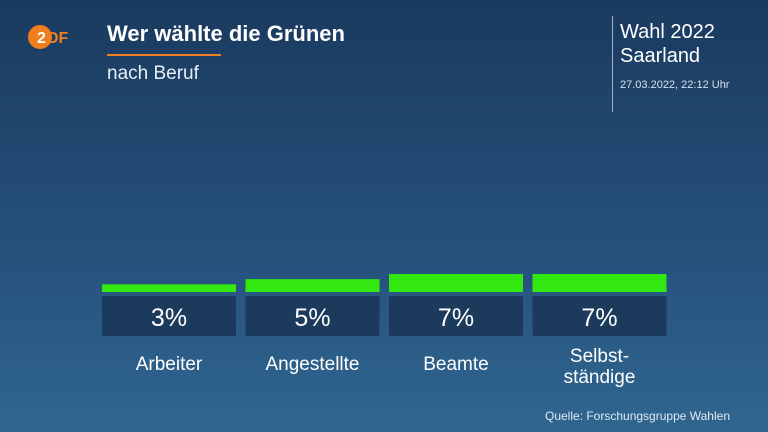 This screenshot has width=768, height=432. What do you see at coordinates (153, 73) in the screenshot?
I see `chart-subtitle: nach Beruf` at bounding box center [153, 73].